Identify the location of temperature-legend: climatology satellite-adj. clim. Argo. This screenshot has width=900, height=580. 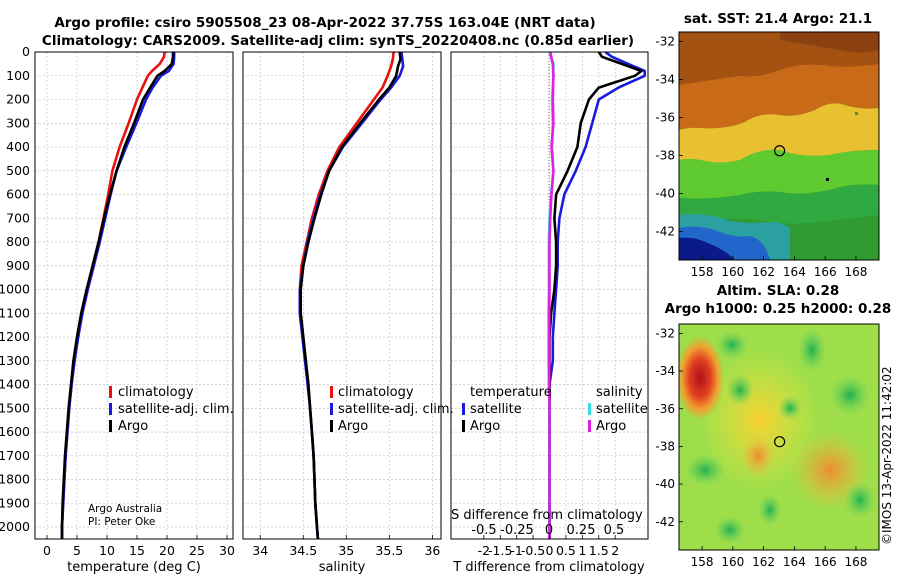
(171, 409).